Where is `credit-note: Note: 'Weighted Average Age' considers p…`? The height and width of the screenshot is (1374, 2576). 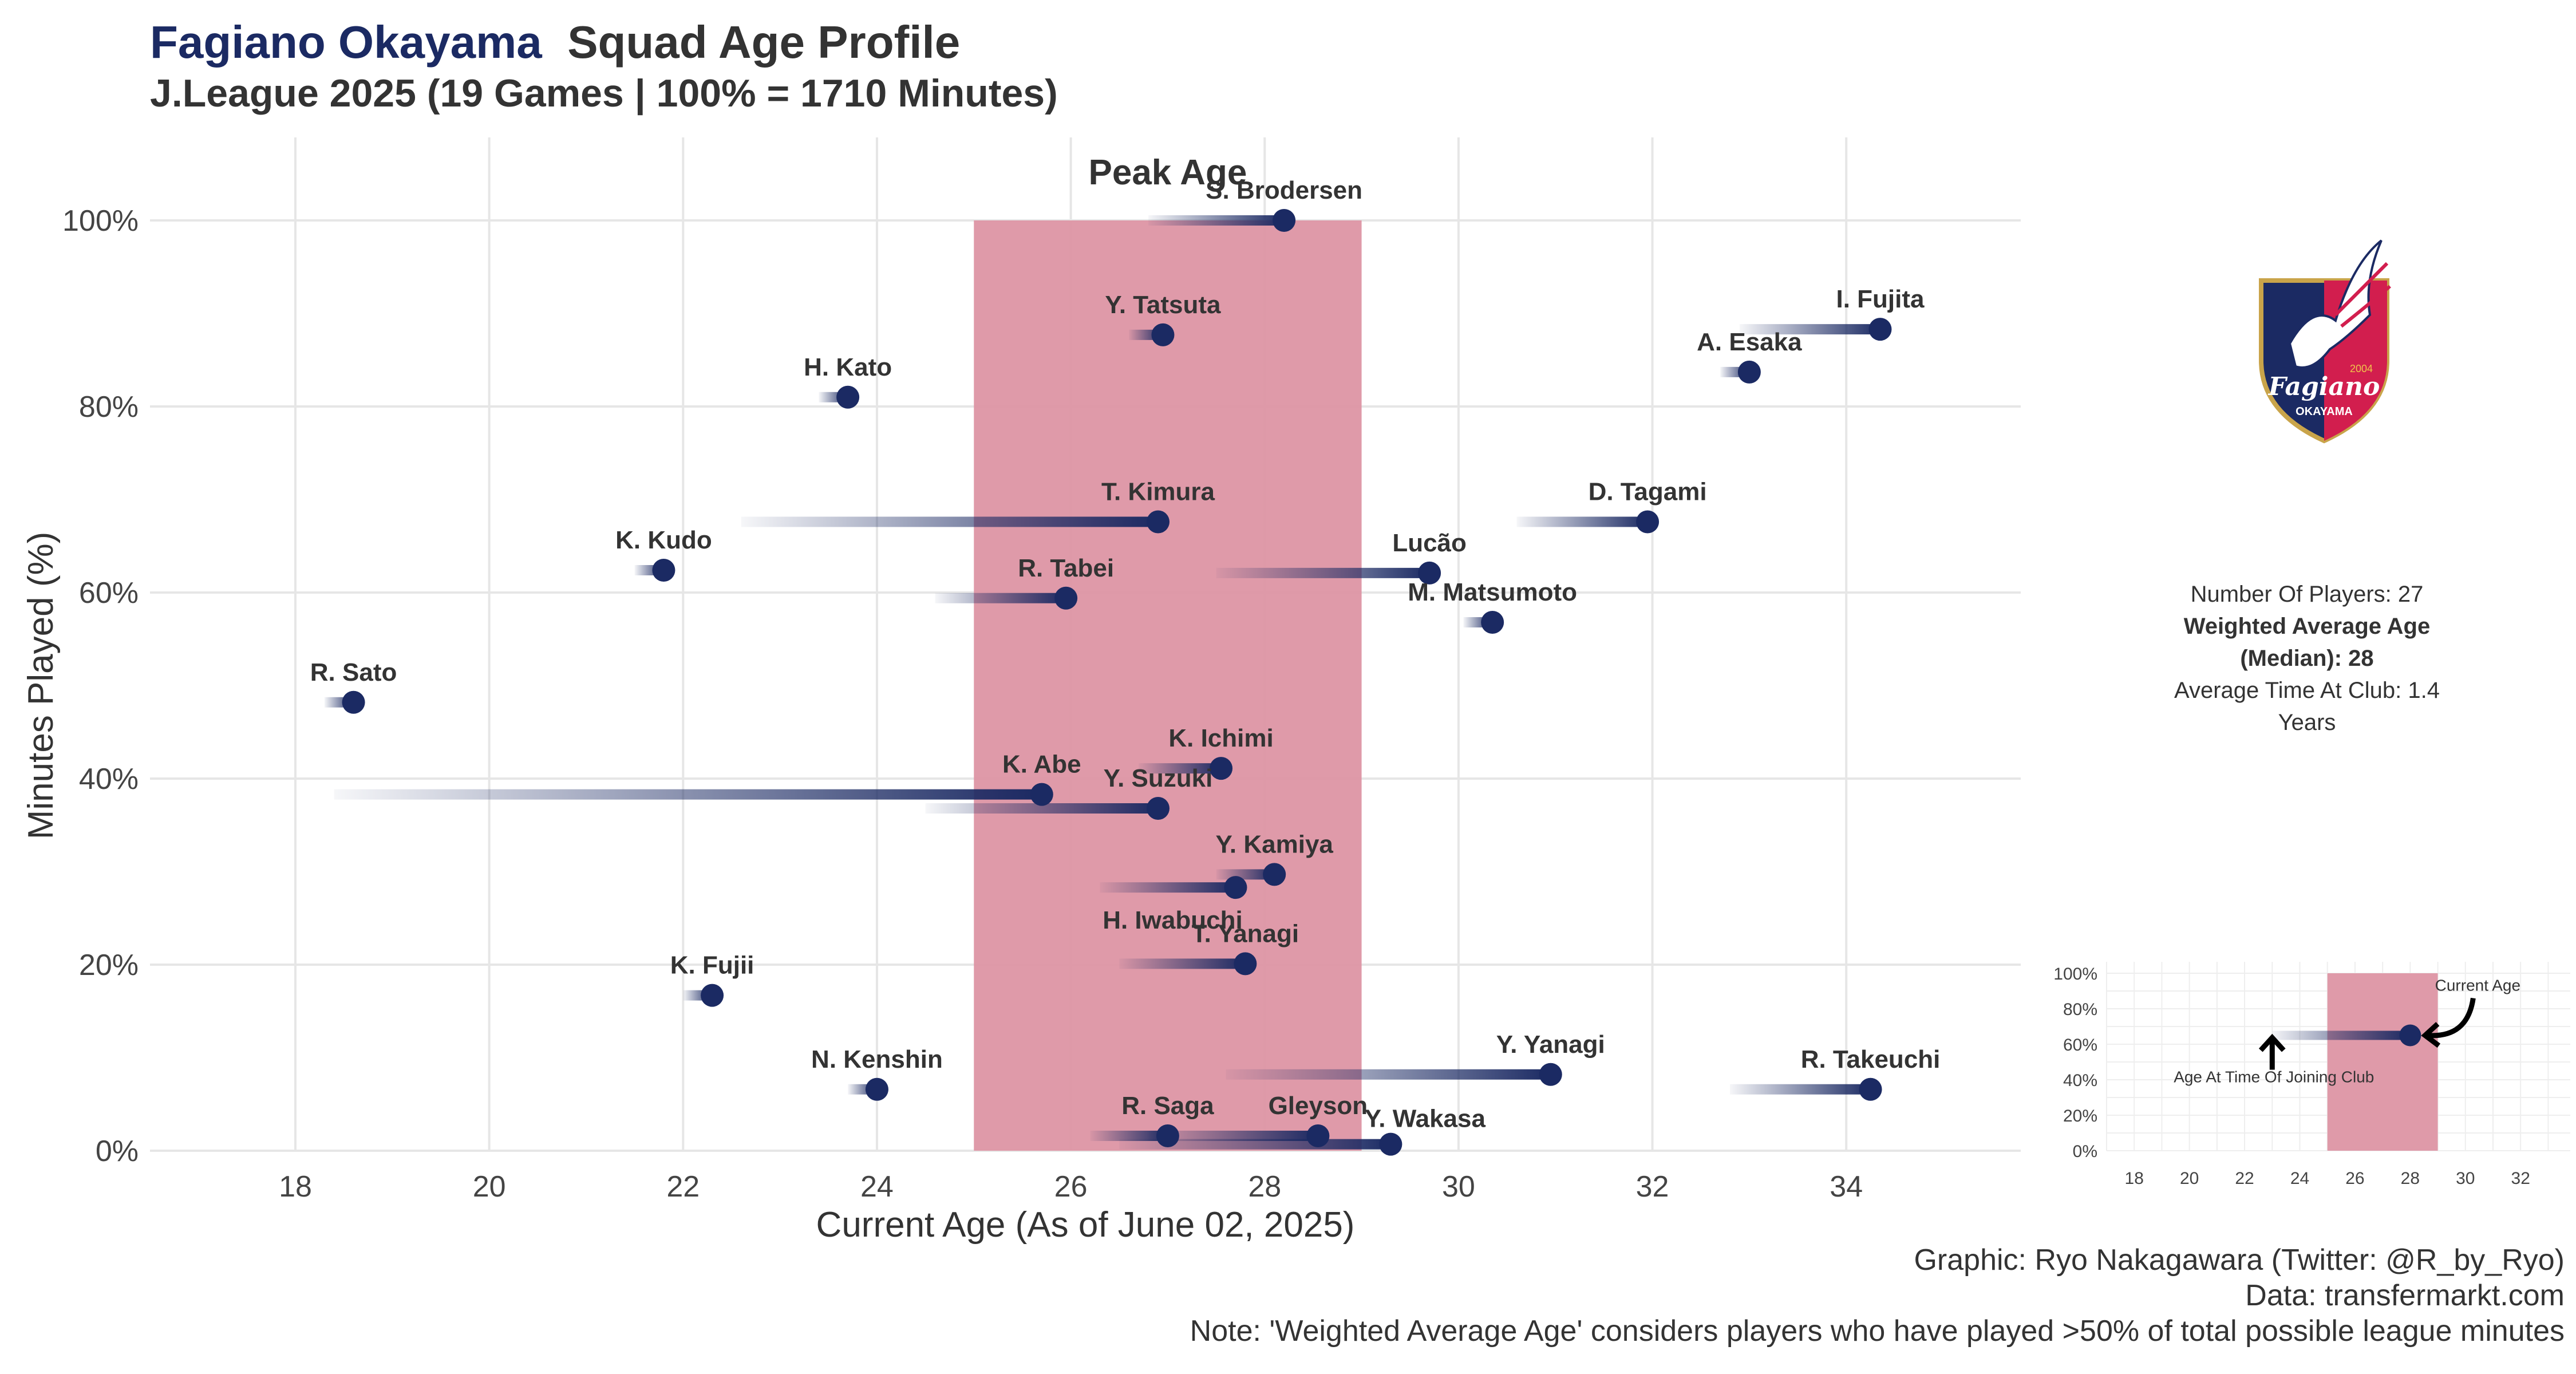 credit-note: Note: 'Weighted Average Age' considers p… is located at coordinates (1877, 1331).